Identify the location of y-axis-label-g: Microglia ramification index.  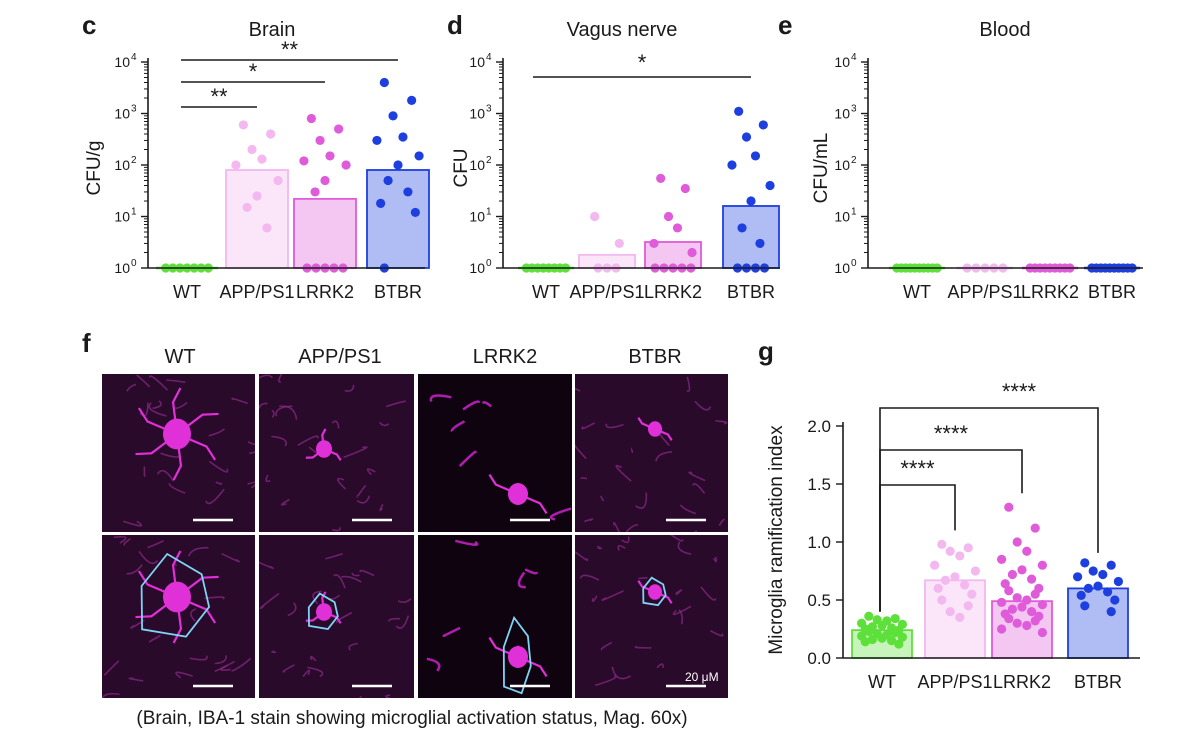
(776, 540).